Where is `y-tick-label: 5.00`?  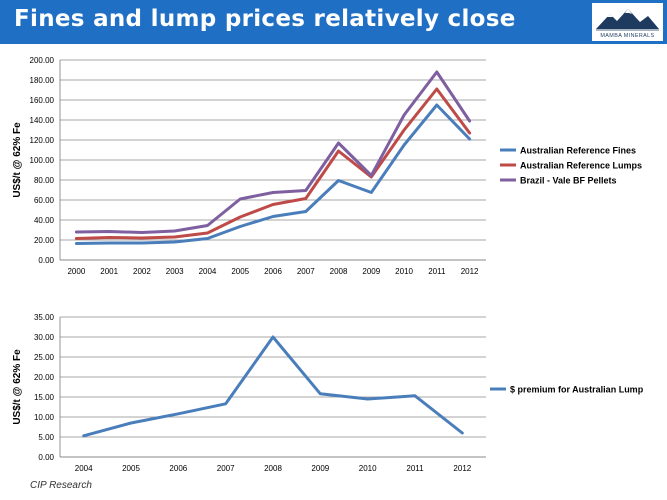 y-tick-label: 5.00 is located at coordinates (46, 437).